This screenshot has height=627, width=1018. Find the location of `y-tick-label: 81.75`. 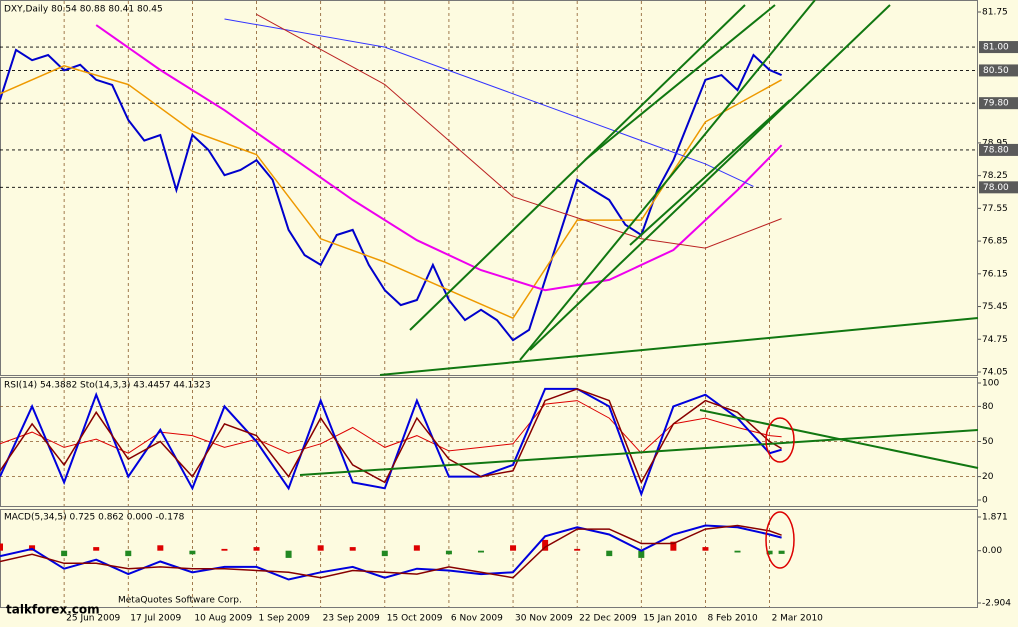

y-tick-label: 81.75 is located at coordinates (995, 13).